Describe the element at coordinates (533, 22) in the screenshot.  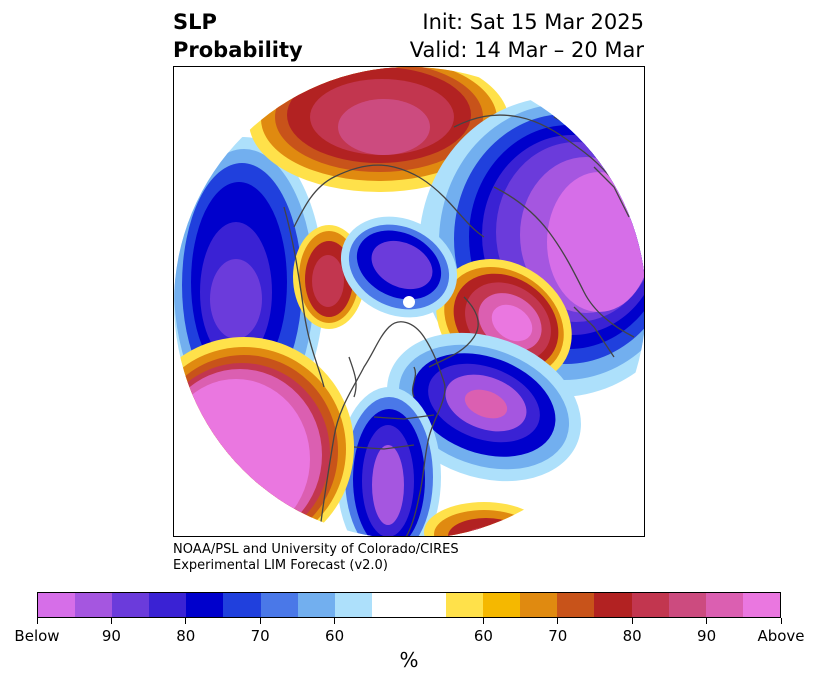
I see `init-date: Init: Sat 15 Mar 2025` at that location.